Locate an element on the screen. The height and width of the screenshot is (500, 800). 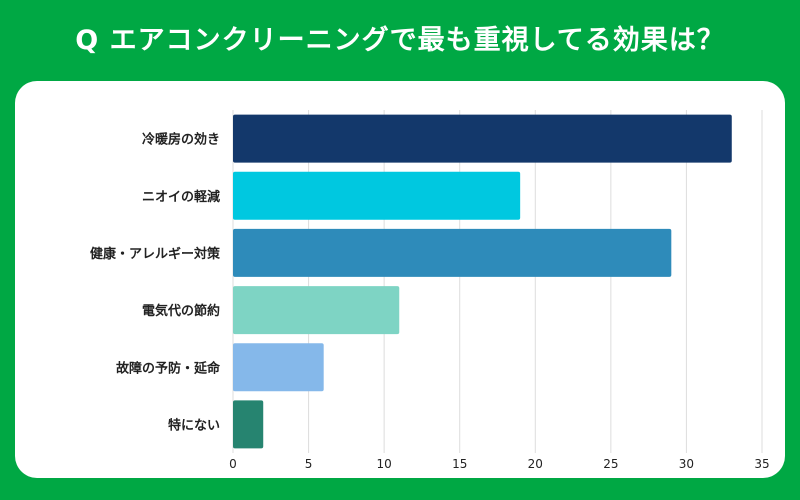
category-label: 特にない is located at coordinates (194, 425).